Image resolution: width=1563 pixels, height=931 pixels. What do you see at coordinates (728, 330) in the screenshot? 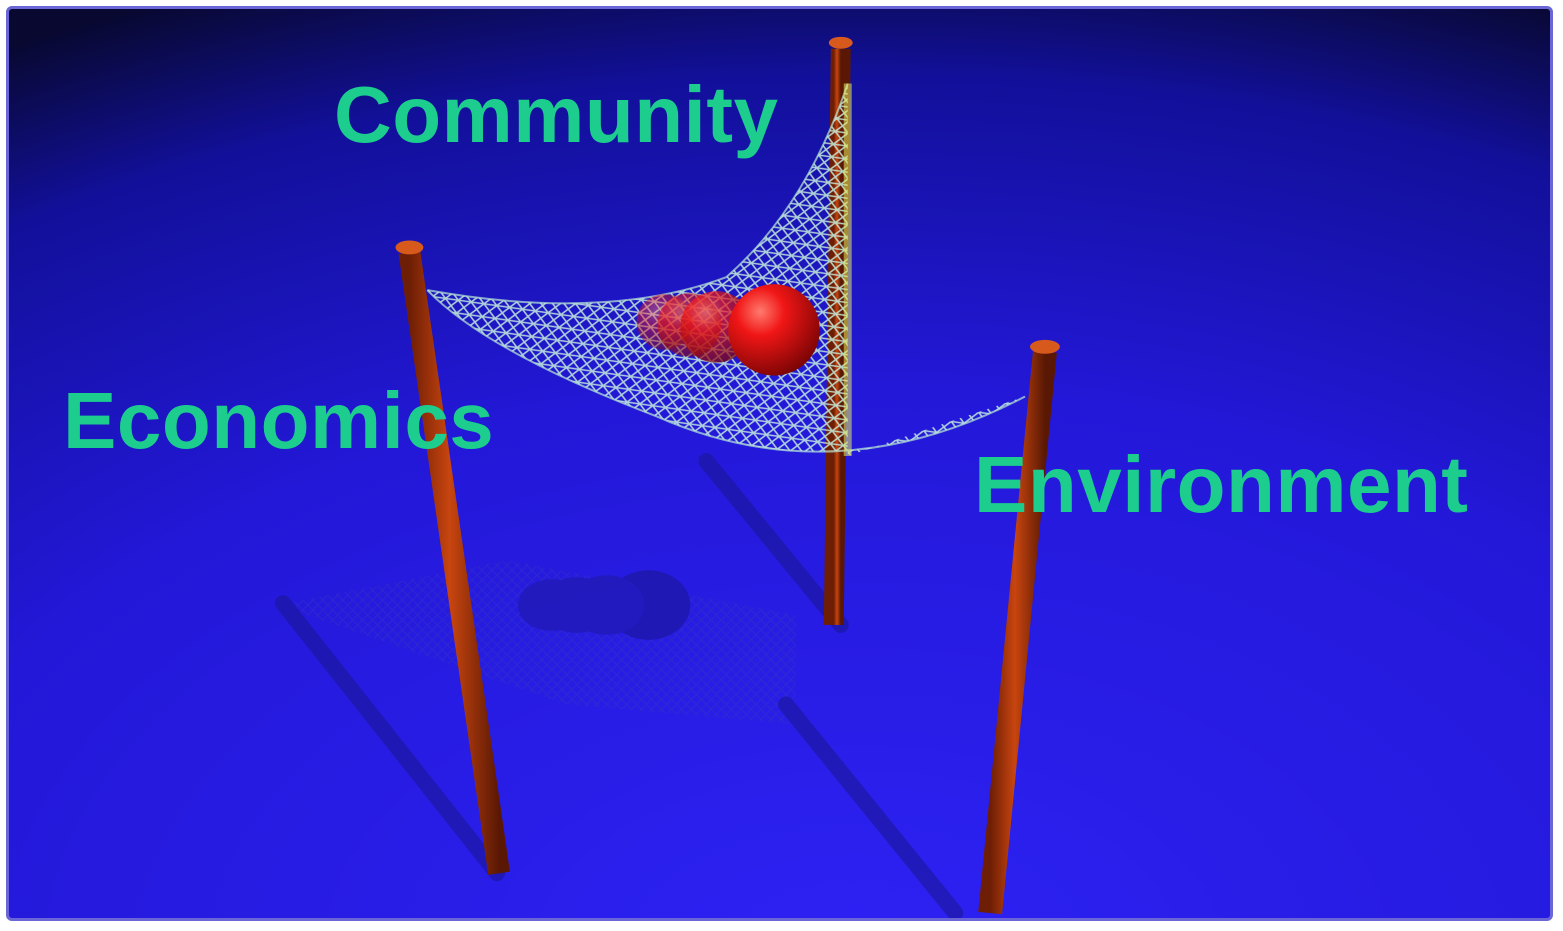
I see `ball-icon` at bounding box center [728, 330].